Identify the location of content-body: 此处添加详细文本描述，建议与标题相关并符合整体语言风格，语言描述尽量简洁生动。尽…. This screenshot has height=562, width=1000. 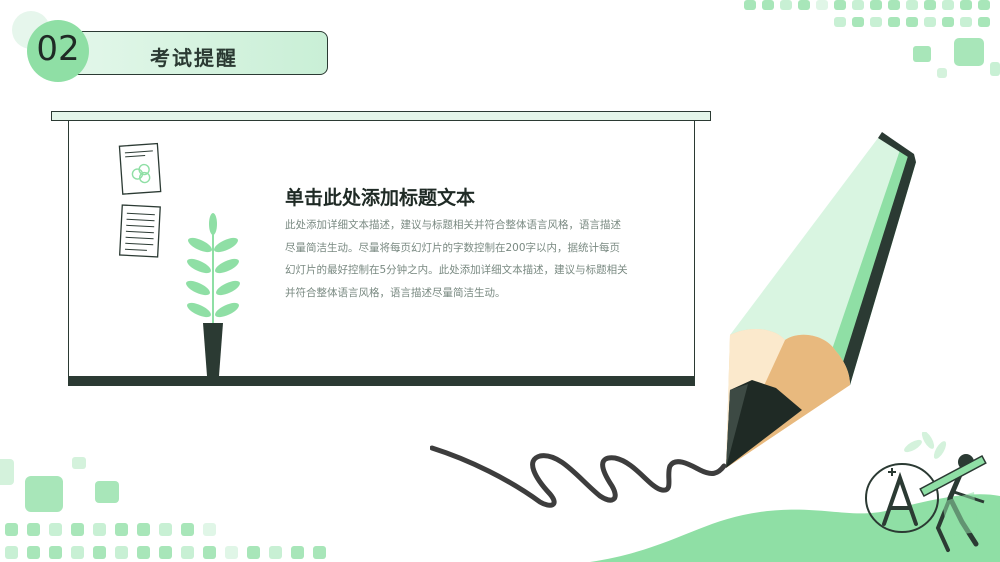
(456, 259).